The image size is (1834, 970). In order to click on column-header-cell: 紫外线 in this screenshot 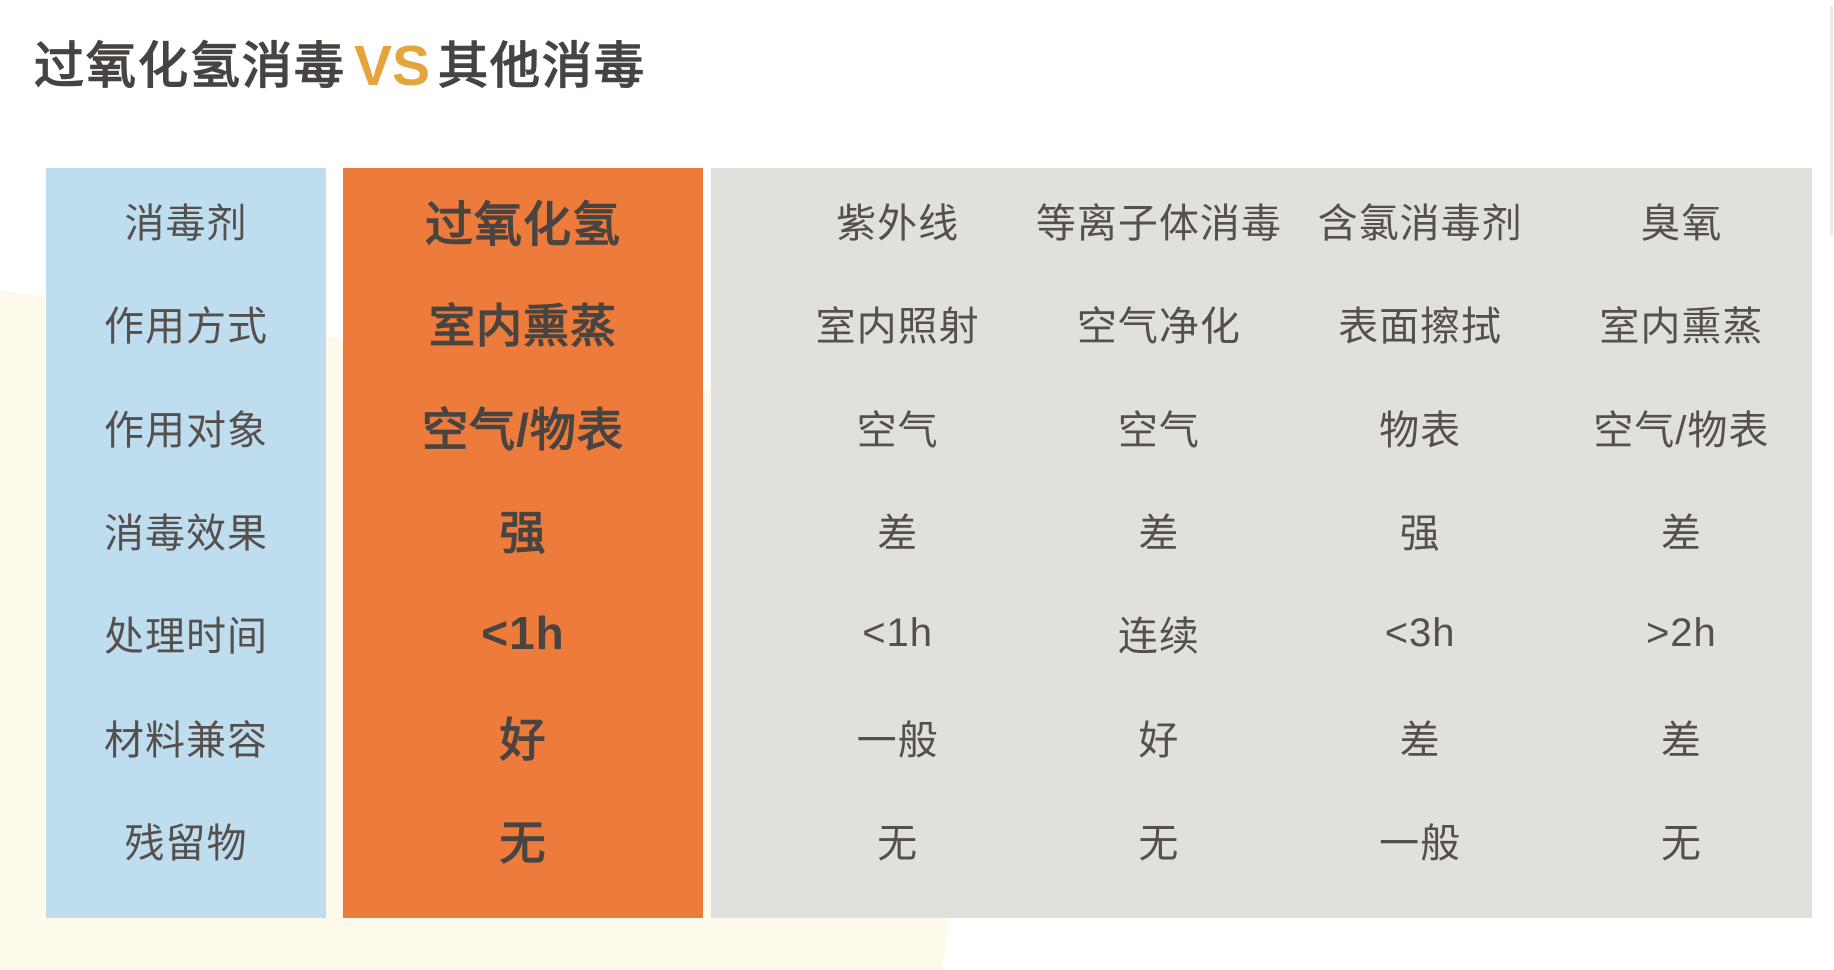, I will do `click(897, 219)`.